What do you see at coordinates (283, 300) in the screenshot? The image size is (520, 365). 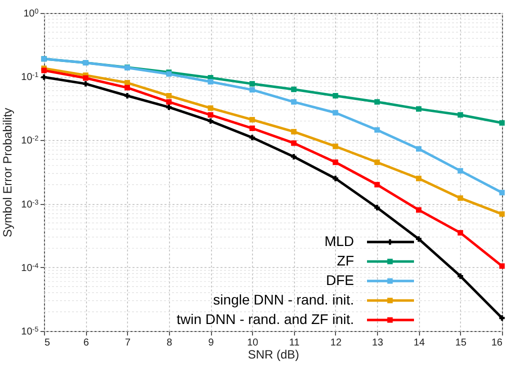 I see `legend-label: single DNN - rand. init.` at bounding box center [283, 300].